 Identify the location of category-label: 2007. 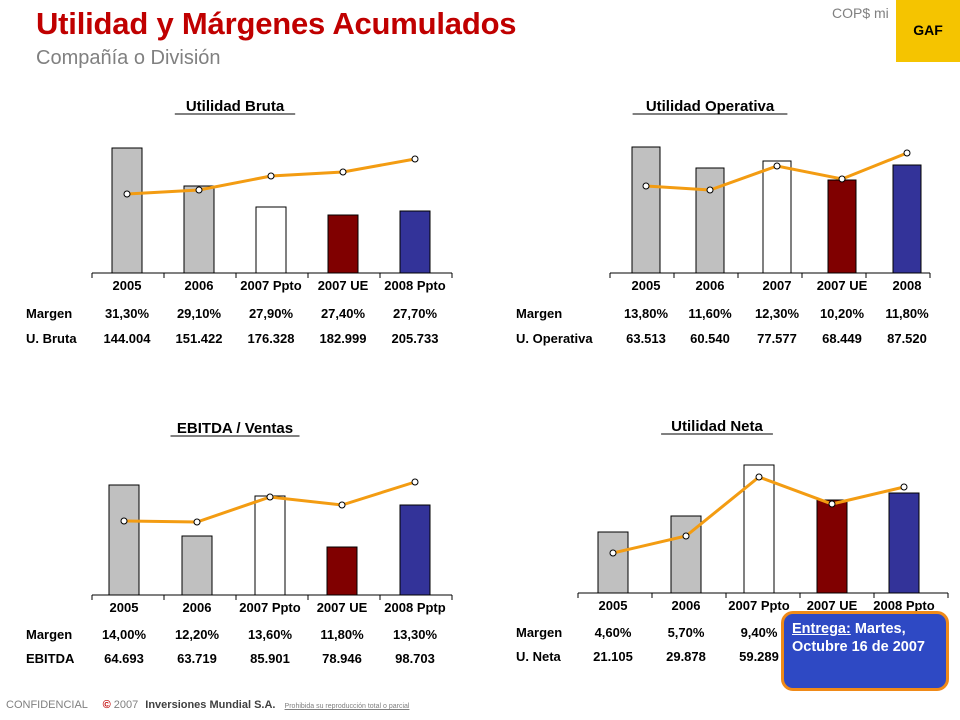
(777, 285).